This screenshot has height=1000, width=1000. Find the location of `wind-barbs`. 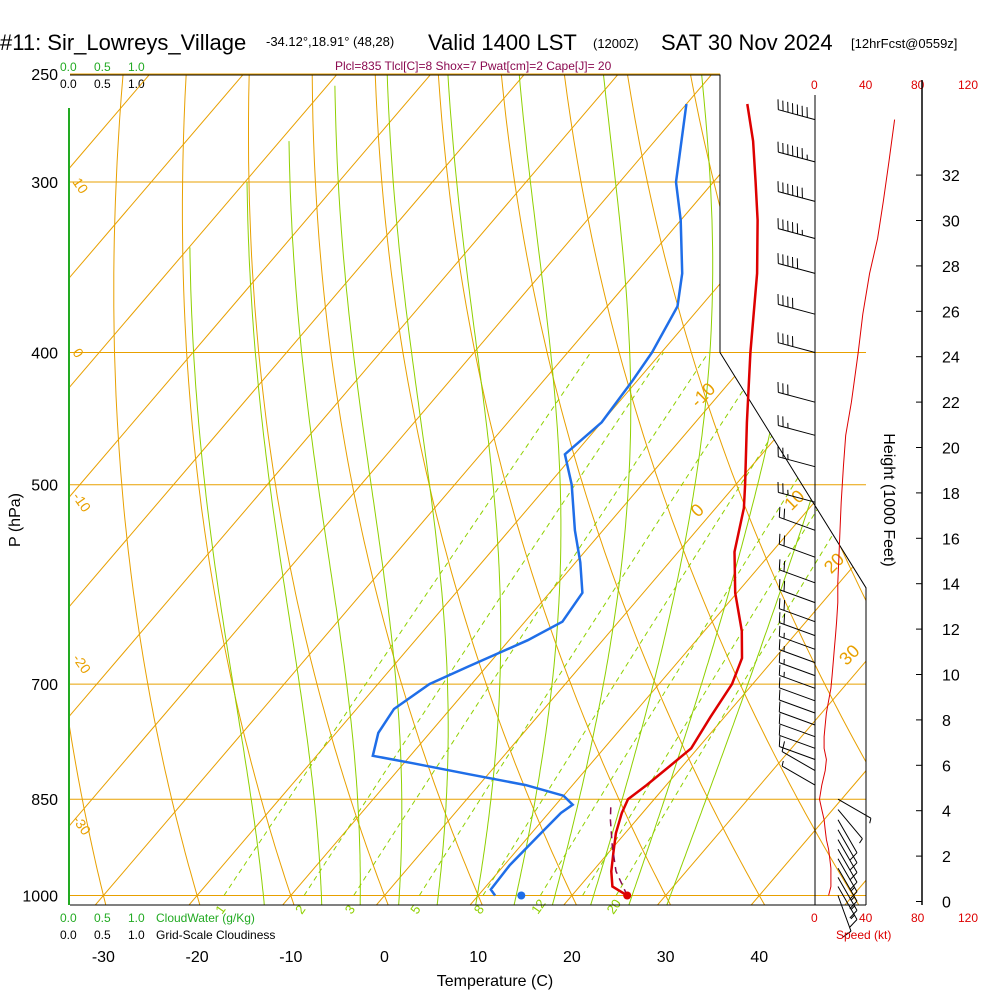

wind-barbs is located at coordinates (824, 518).